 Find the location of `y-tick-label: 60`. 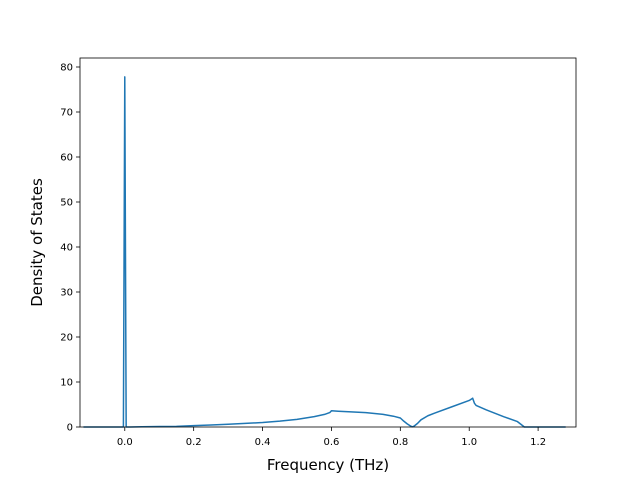

y-tick-label: 60 is located at coordinates (66, 158).